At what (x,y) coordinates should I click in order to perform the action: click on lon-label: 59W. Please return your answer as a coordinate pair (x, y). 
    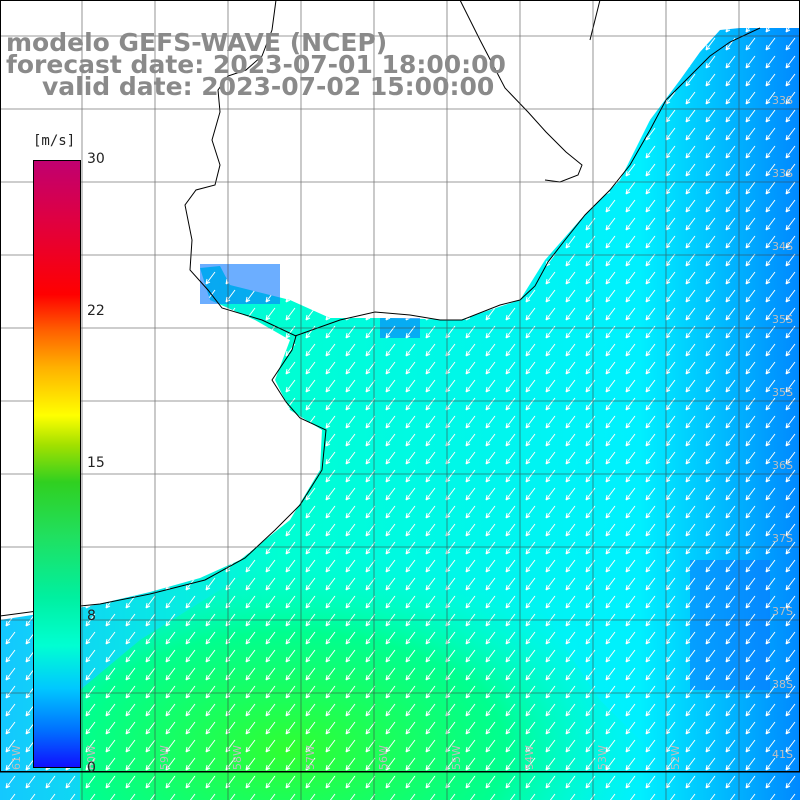
    Looking at the image, I should click on (164, 757).